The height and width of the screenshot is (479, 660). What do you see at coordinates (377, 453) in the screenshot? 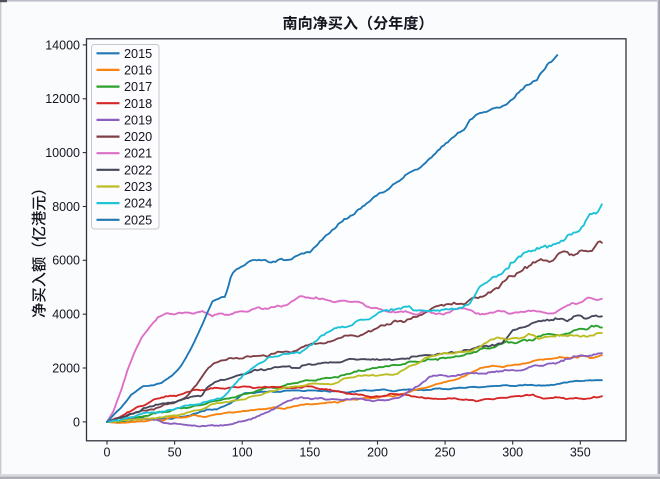
I see `svg-text: 200` at bounding box center [377, 453].